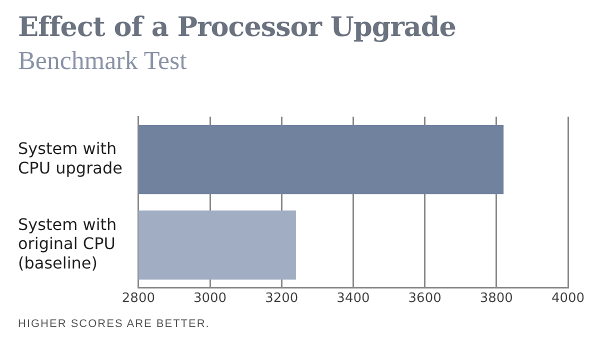  Describe the element at coordinates (281, 298) in the screenshot. I see `x-tick-label: 3200` at that location.